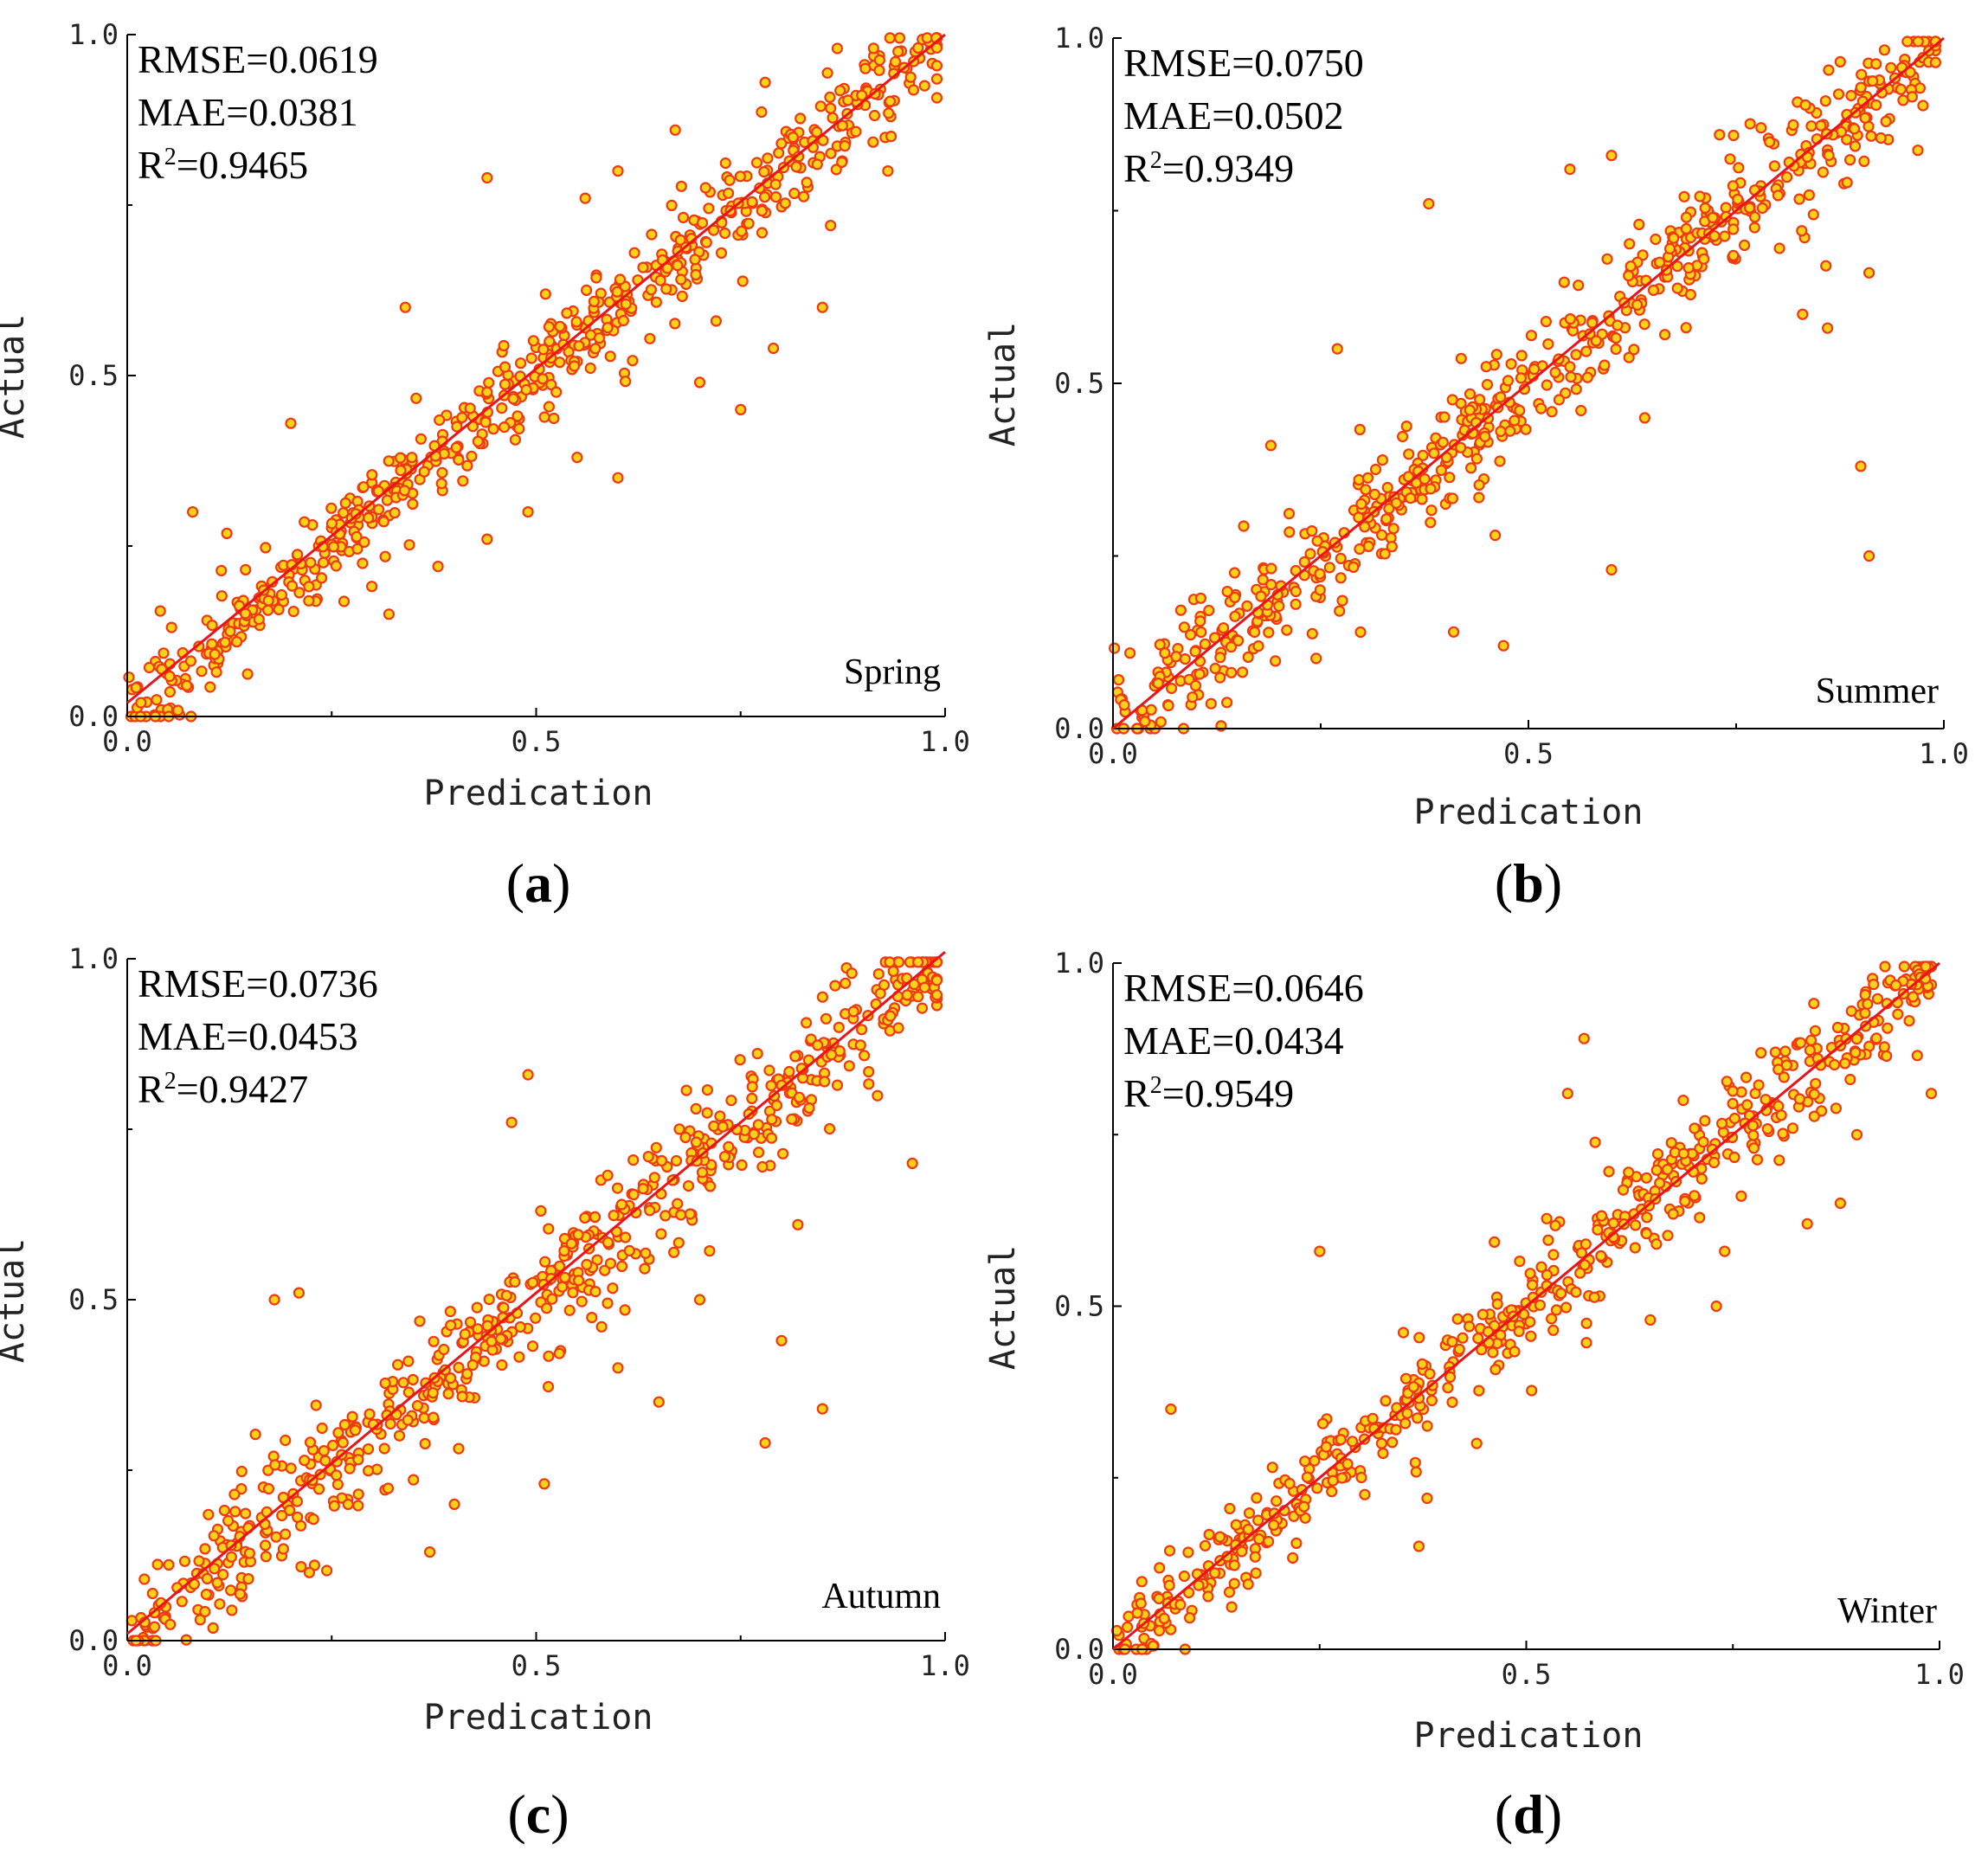 The height and width of the screenshot is (1876, 1988). Describe the element at coordinates (1887, 1611) in the screenshot. I see `season-label: Winter` at that location.